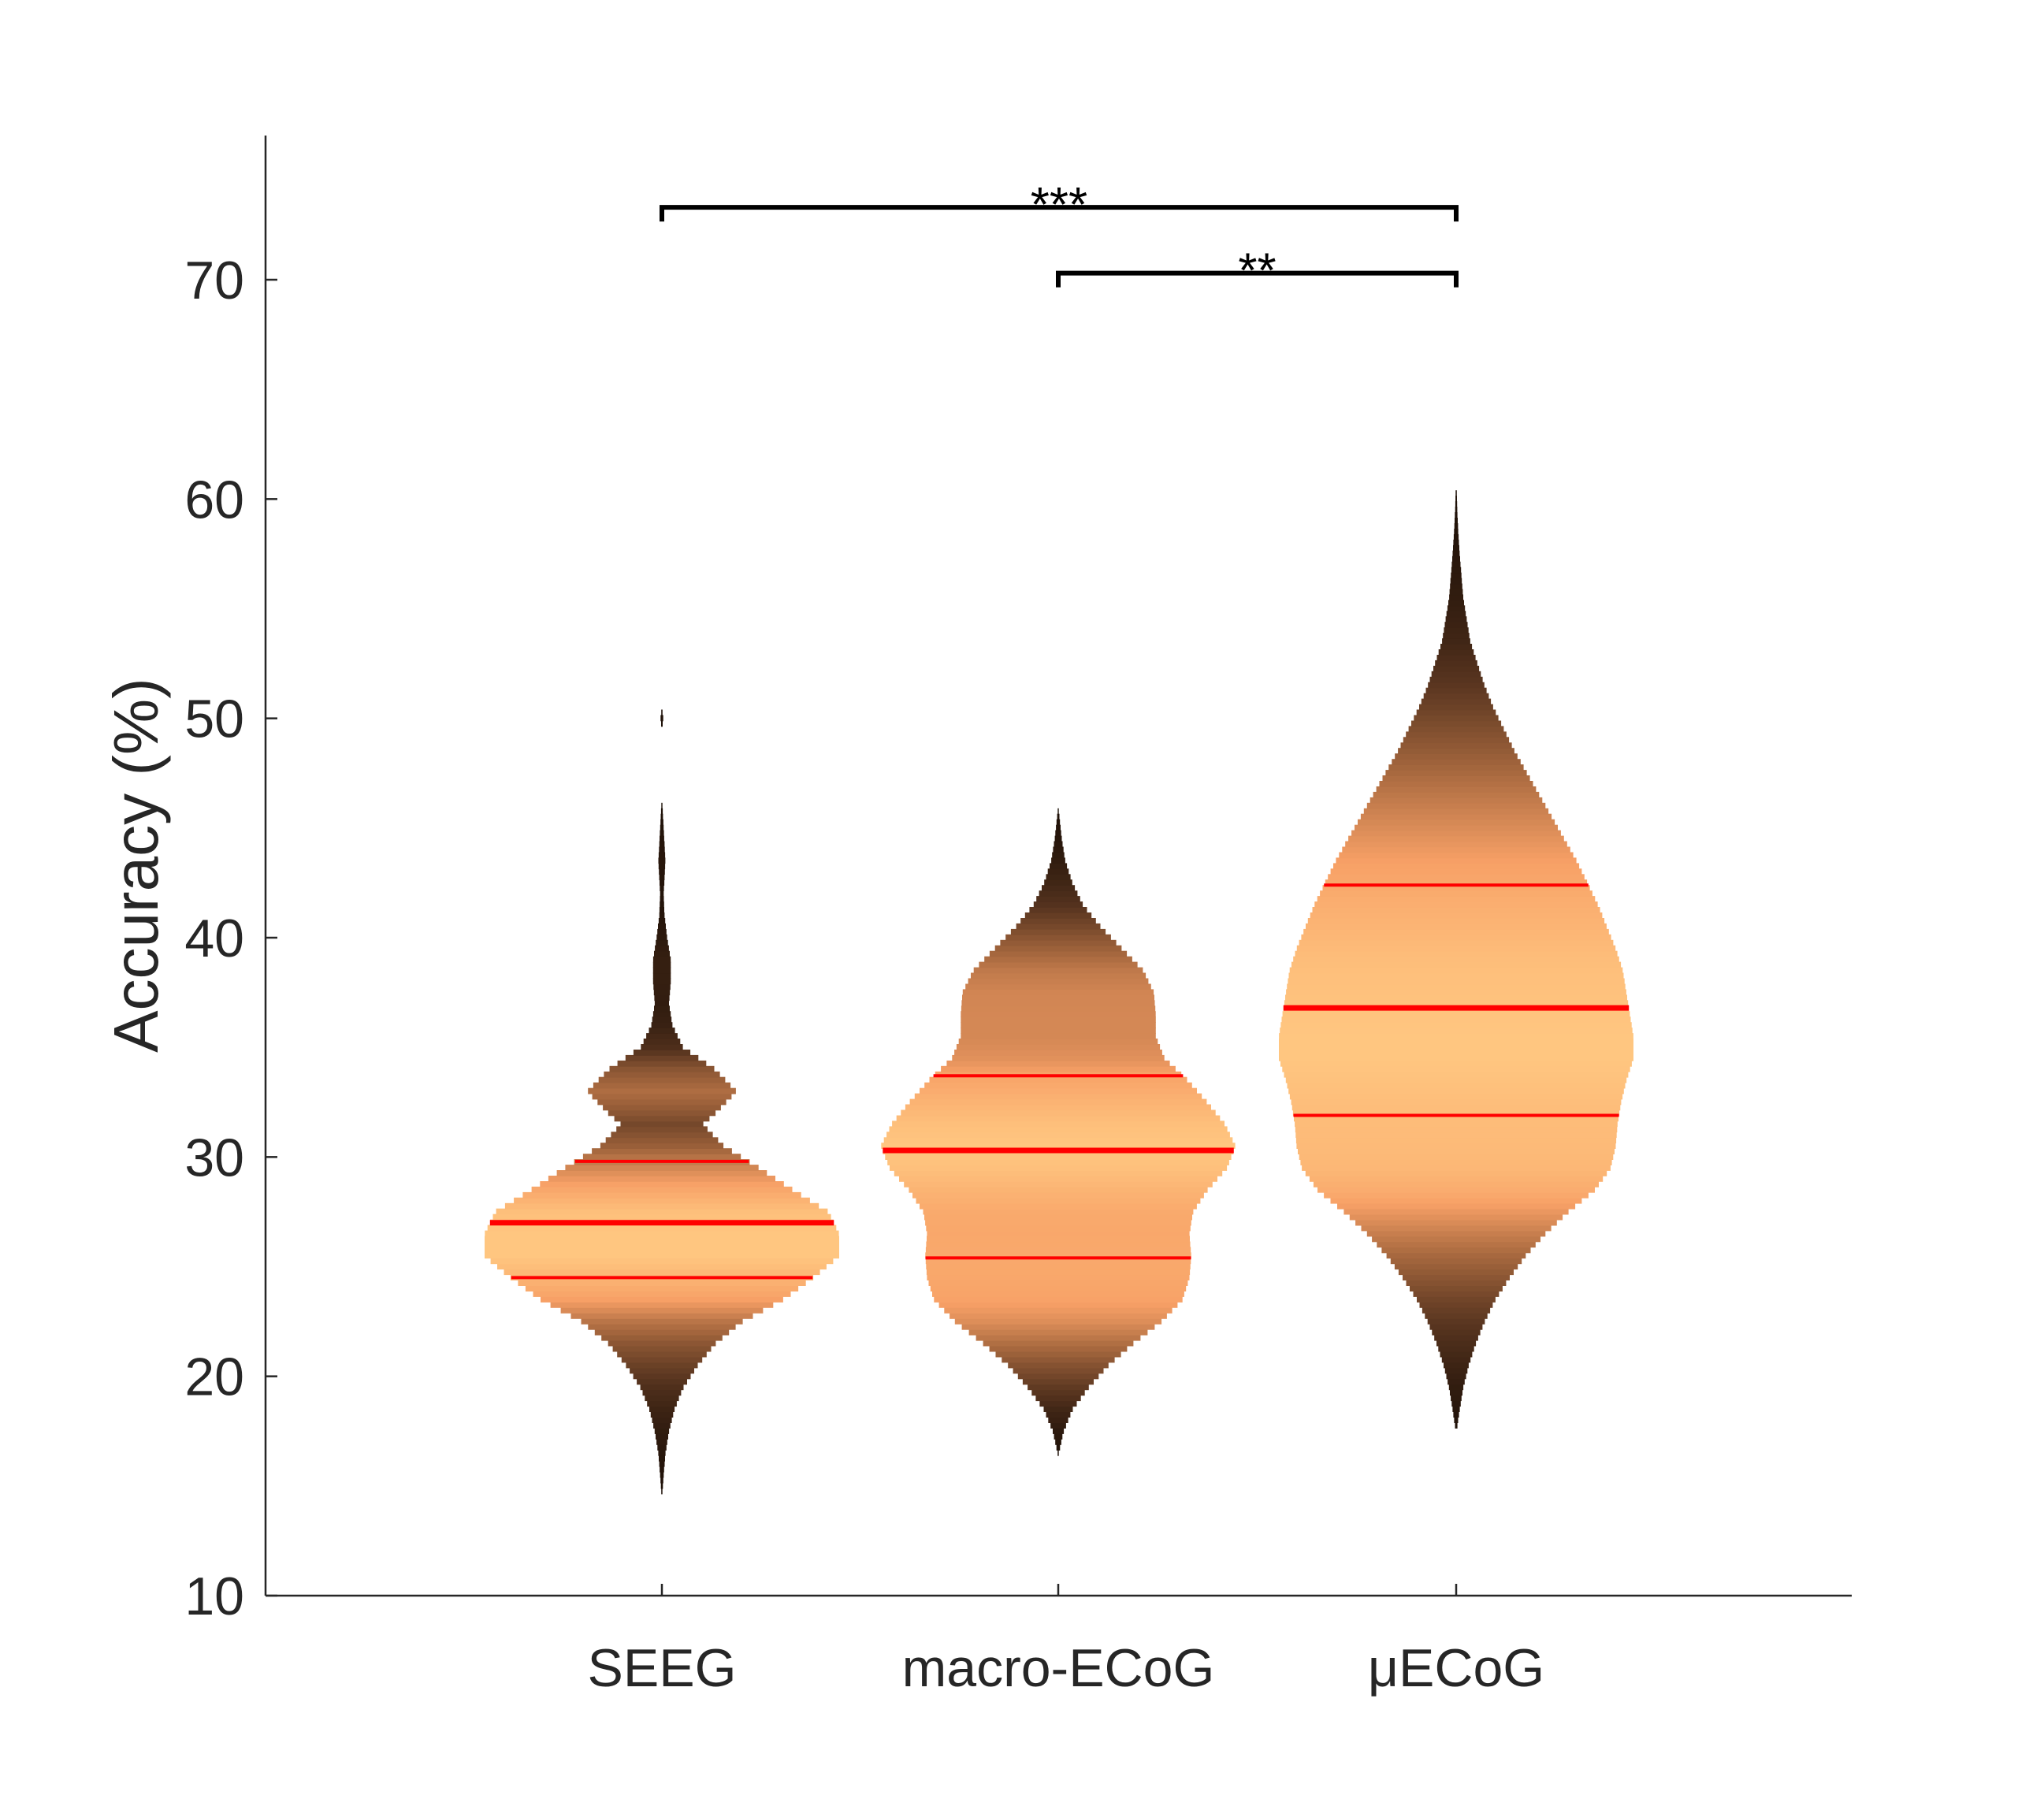 Image resolution: width=2044 pixels, height=1795 pixels. Describe the element at coordinates (214, 938) in the screenshot. I see `y-tick-label: 40` at that location.